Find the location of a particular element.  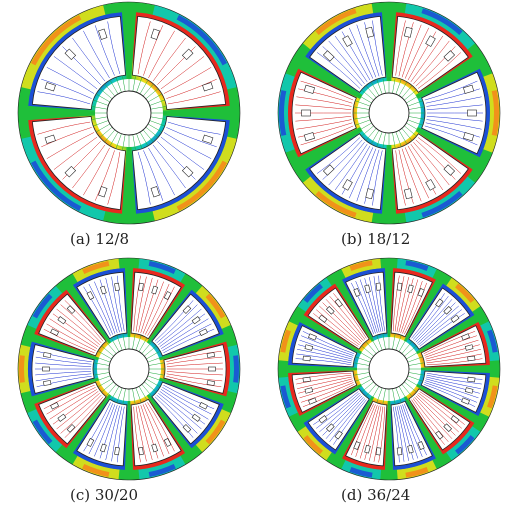

caption-b: (b) 18/12 is located at coordinates (376, 239).